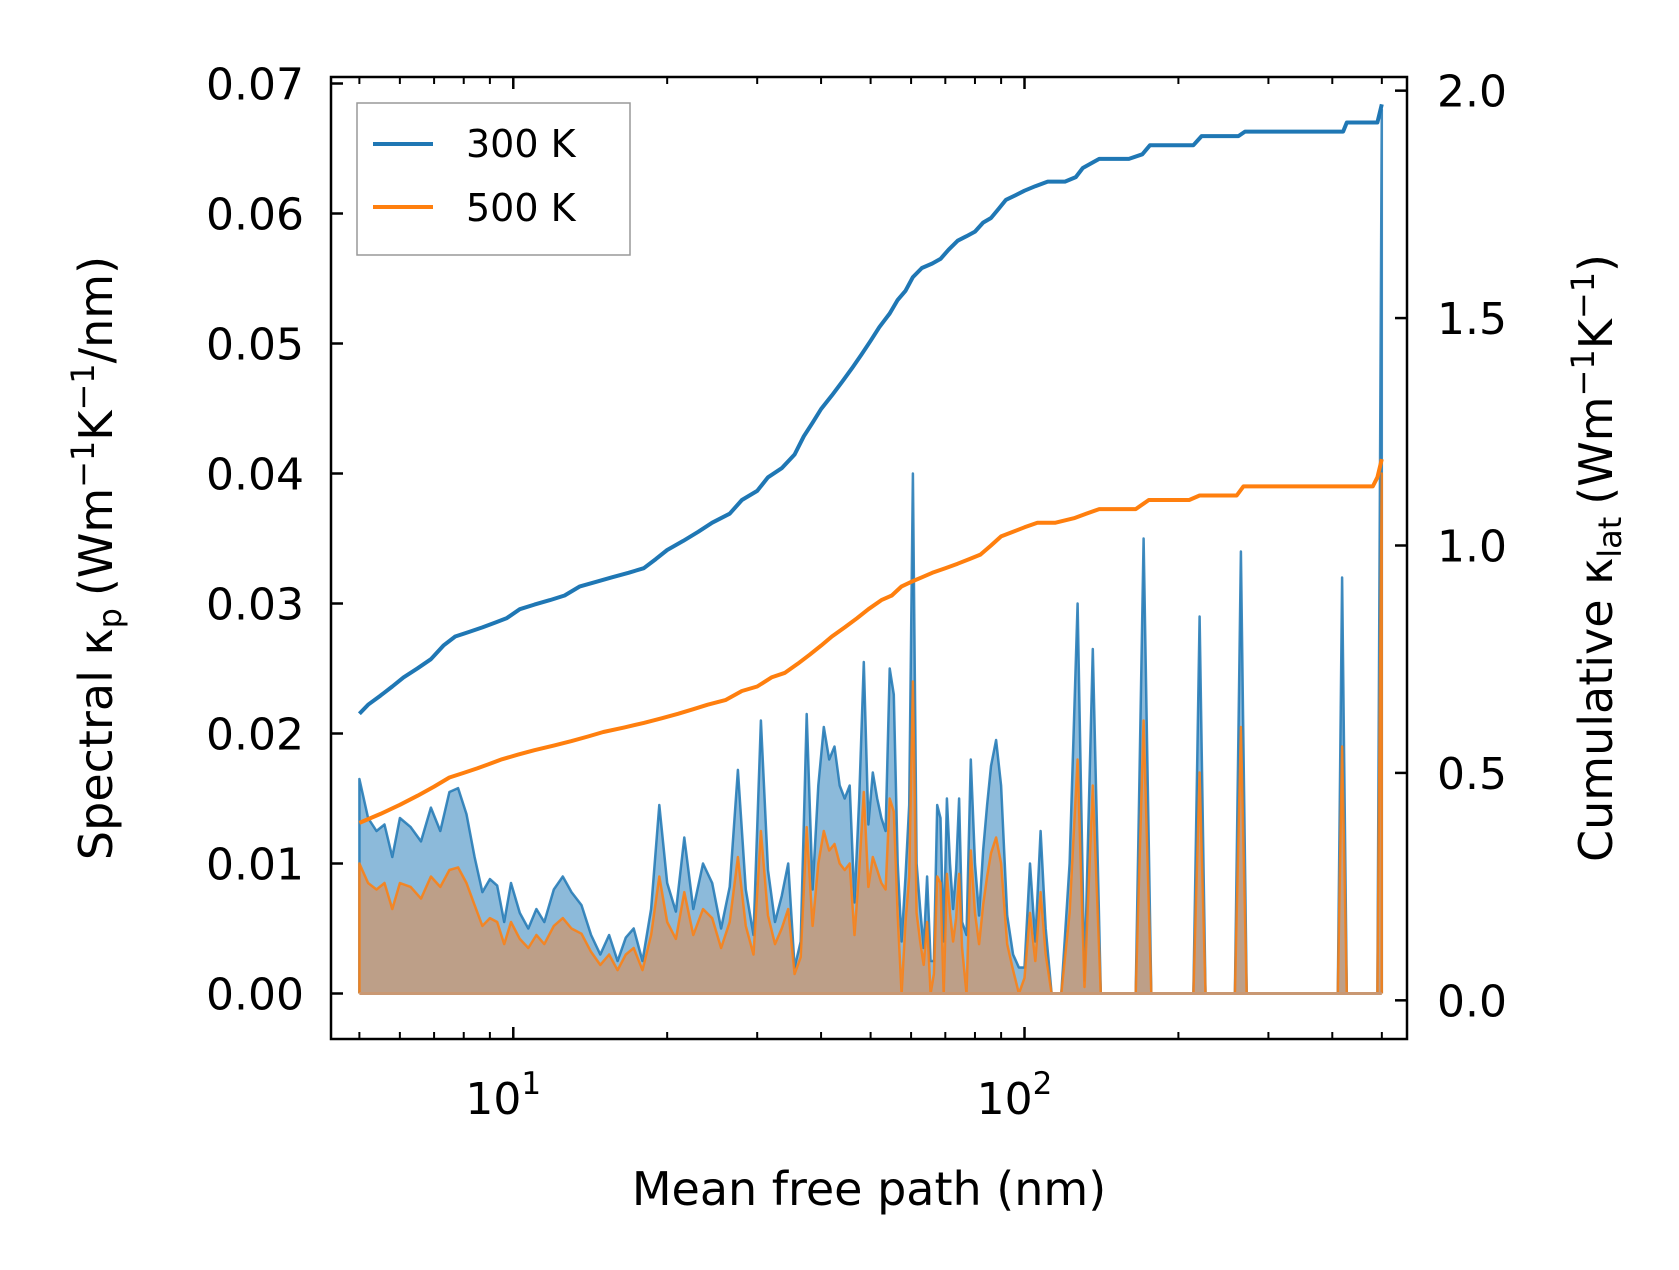  What do you see at coordinates (1472, 546) in the screenshot?
I see `y2-tick-label: 1.0` at bounding box center [1472, 546].